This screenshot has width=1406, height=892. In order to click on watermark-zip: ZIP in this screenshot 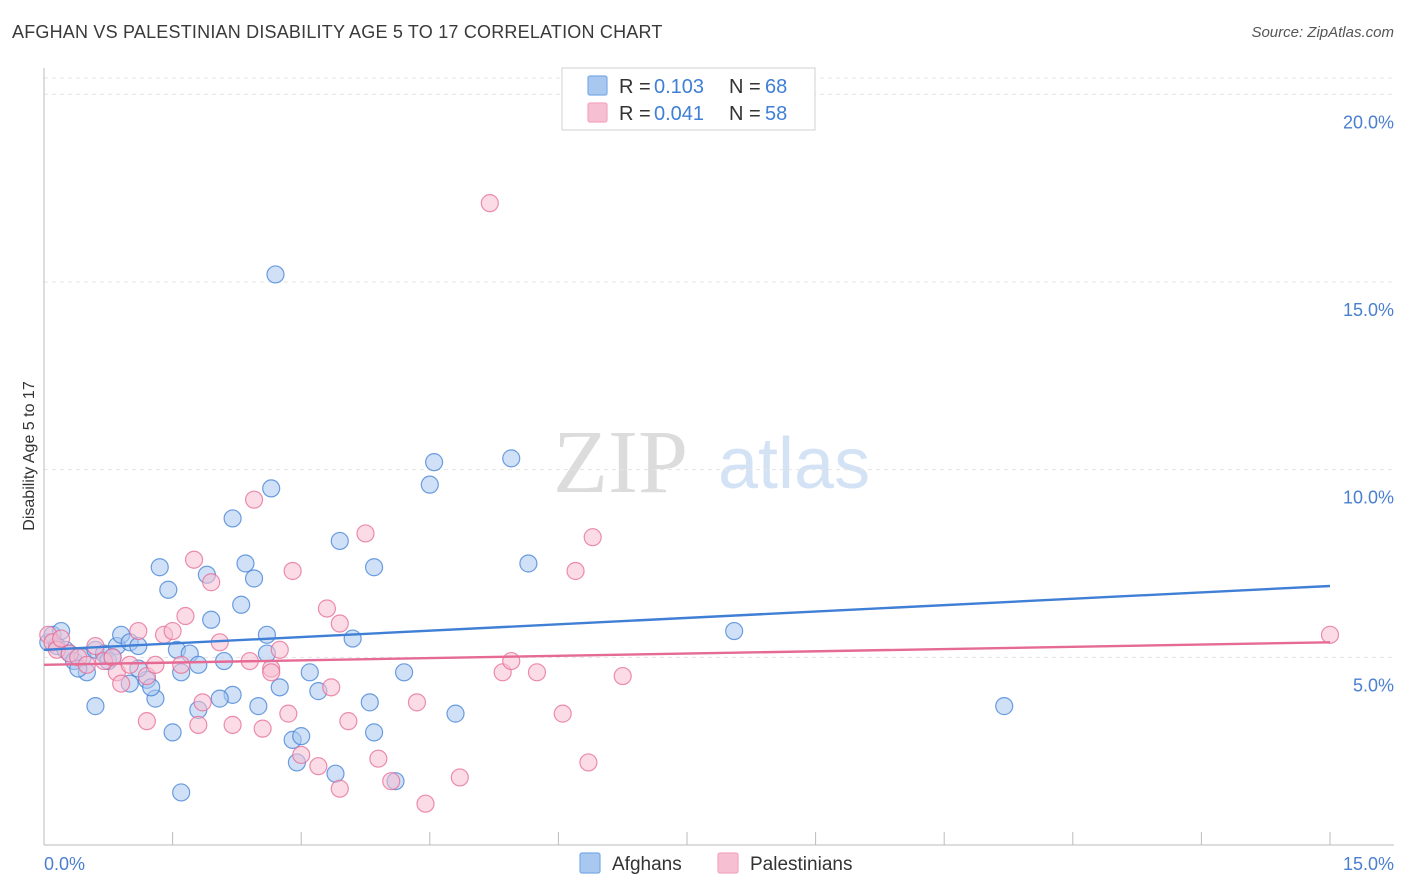, I will do `click(620, 462)`.